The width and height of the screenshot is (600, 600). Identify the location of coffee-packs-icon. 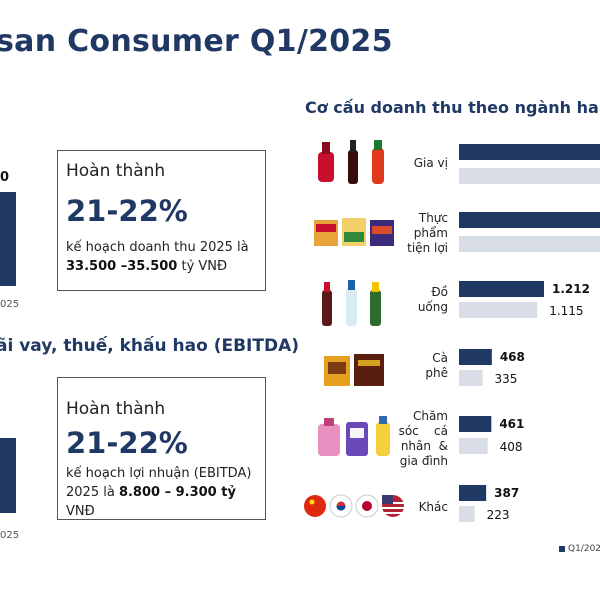
(354, 370).